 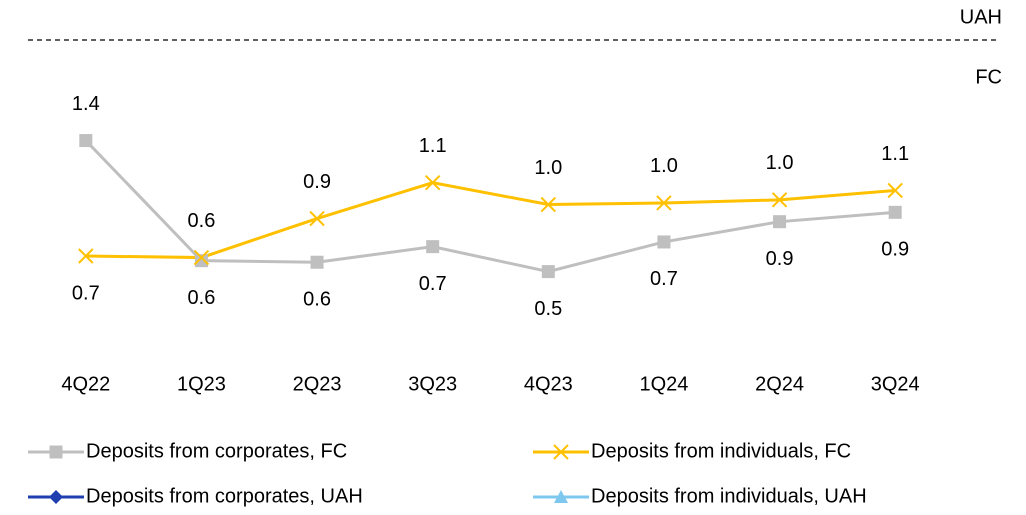 What do you see at coordinates (224, 496) in the screenshot?
I see `legend-label: Deposits from corporates, UAH` at bounding box center [224, 496].